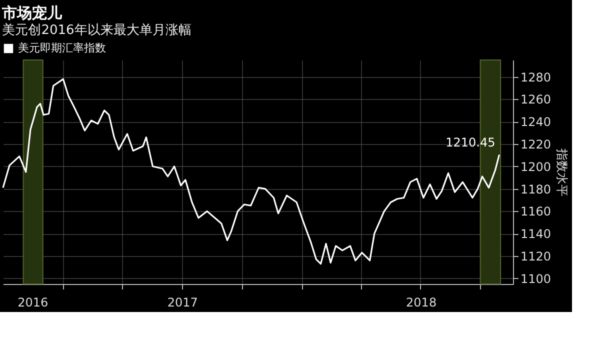  I want to click on chart-title: 市场宠儿, so click(32, 13).